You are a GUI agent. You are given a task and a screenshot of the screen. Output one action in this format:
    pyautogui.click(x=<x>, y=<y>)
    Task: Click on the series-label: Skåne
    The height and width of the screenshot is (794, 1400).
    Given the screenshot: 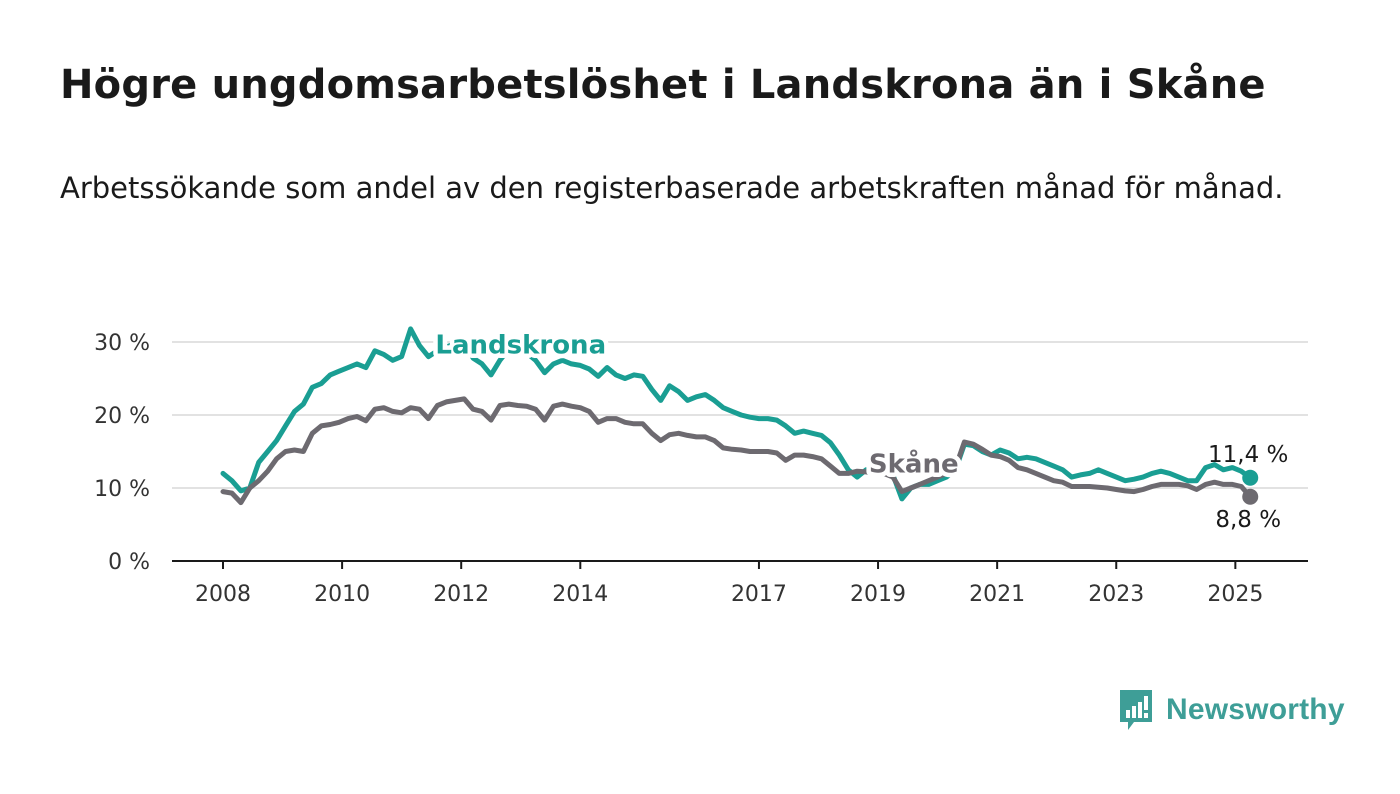 What is the action you would take?
    pyautogui.click(x=914, y=464)
    